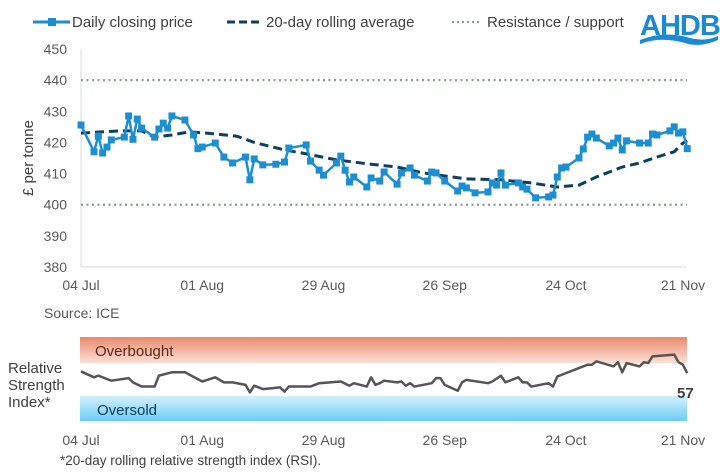  I want to click on x-tick-label: 24 Oct, so click(565, 440).